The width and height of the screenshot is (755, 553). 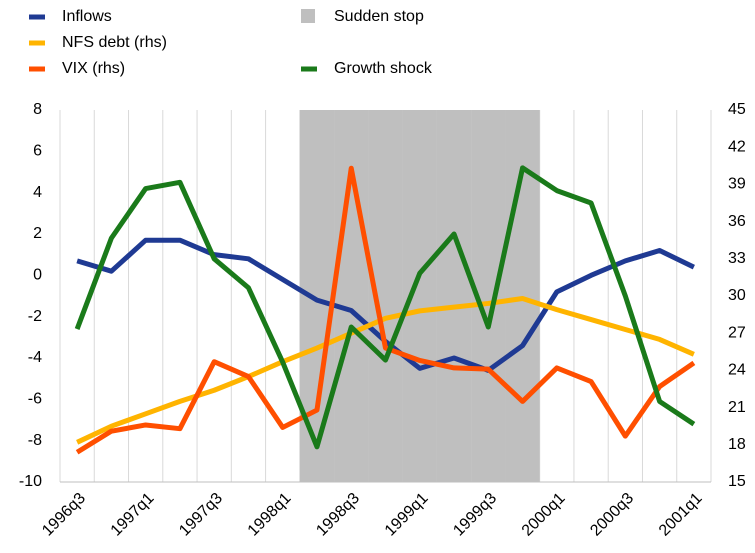 What do you see at coordinates (35, 399) in the screenshot?
I see `y-tick-label: -6` at bounding box center [35, 399].